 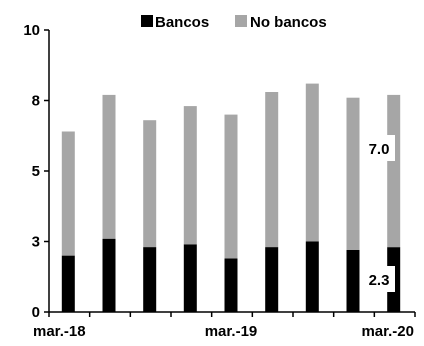 I want to click on legend: Bancos No bancos, so click(x=234, y=22).